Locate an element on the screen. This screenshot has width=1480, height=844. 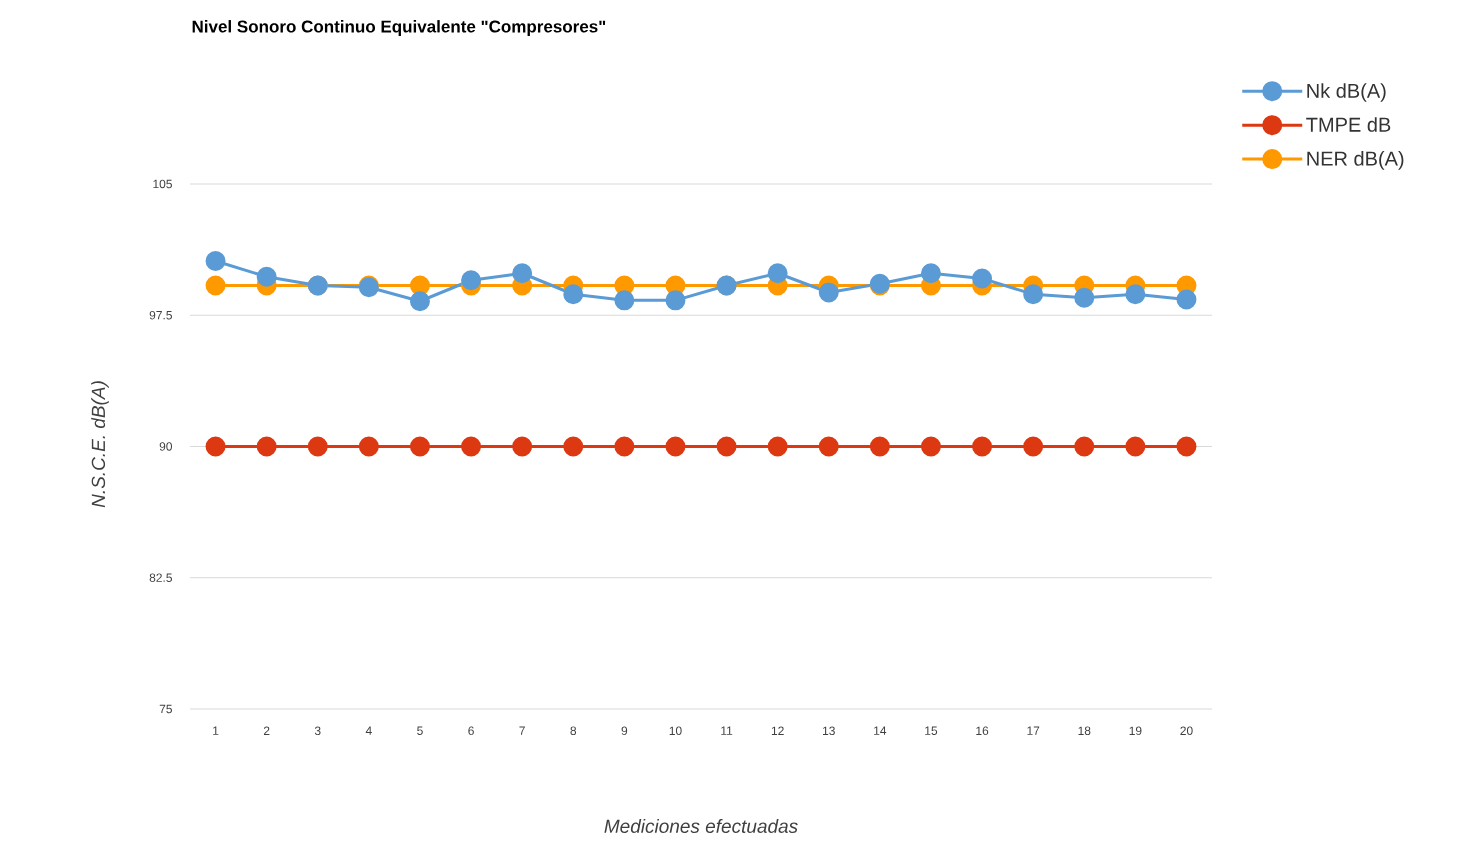
y-tick-label: 90 is located at coordinates (166, 446).